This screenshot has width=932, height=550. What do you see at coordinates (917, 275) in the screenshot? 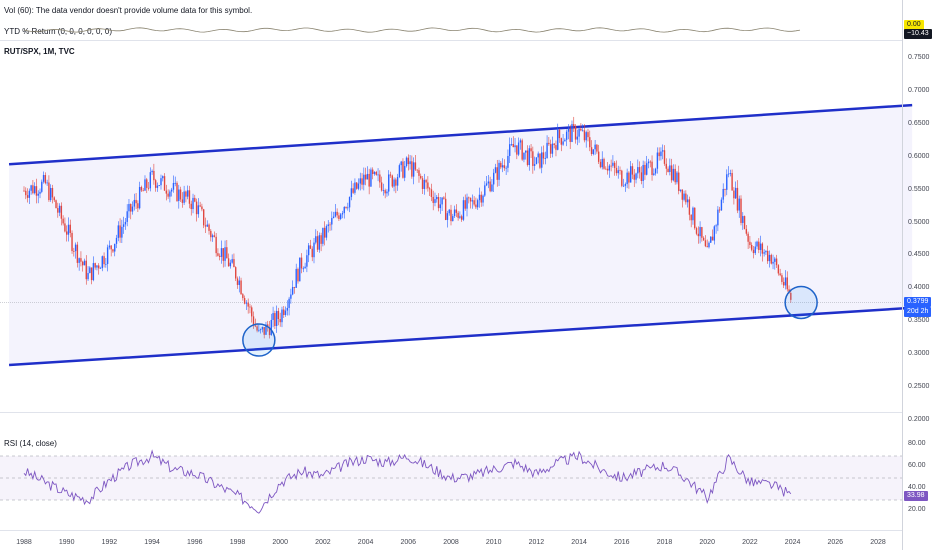
I see `price-scale` at bounding box center [917, 275].